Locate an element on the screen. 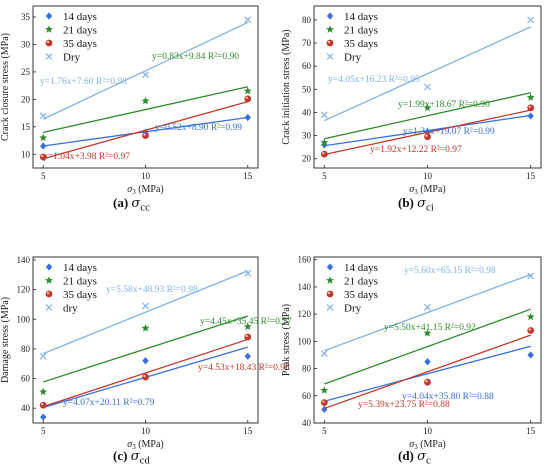 This screenshot has width=550, height=474. fit-equation: y=0.83x+9.84 R²=0.90 is located at coordinates (195, 57).